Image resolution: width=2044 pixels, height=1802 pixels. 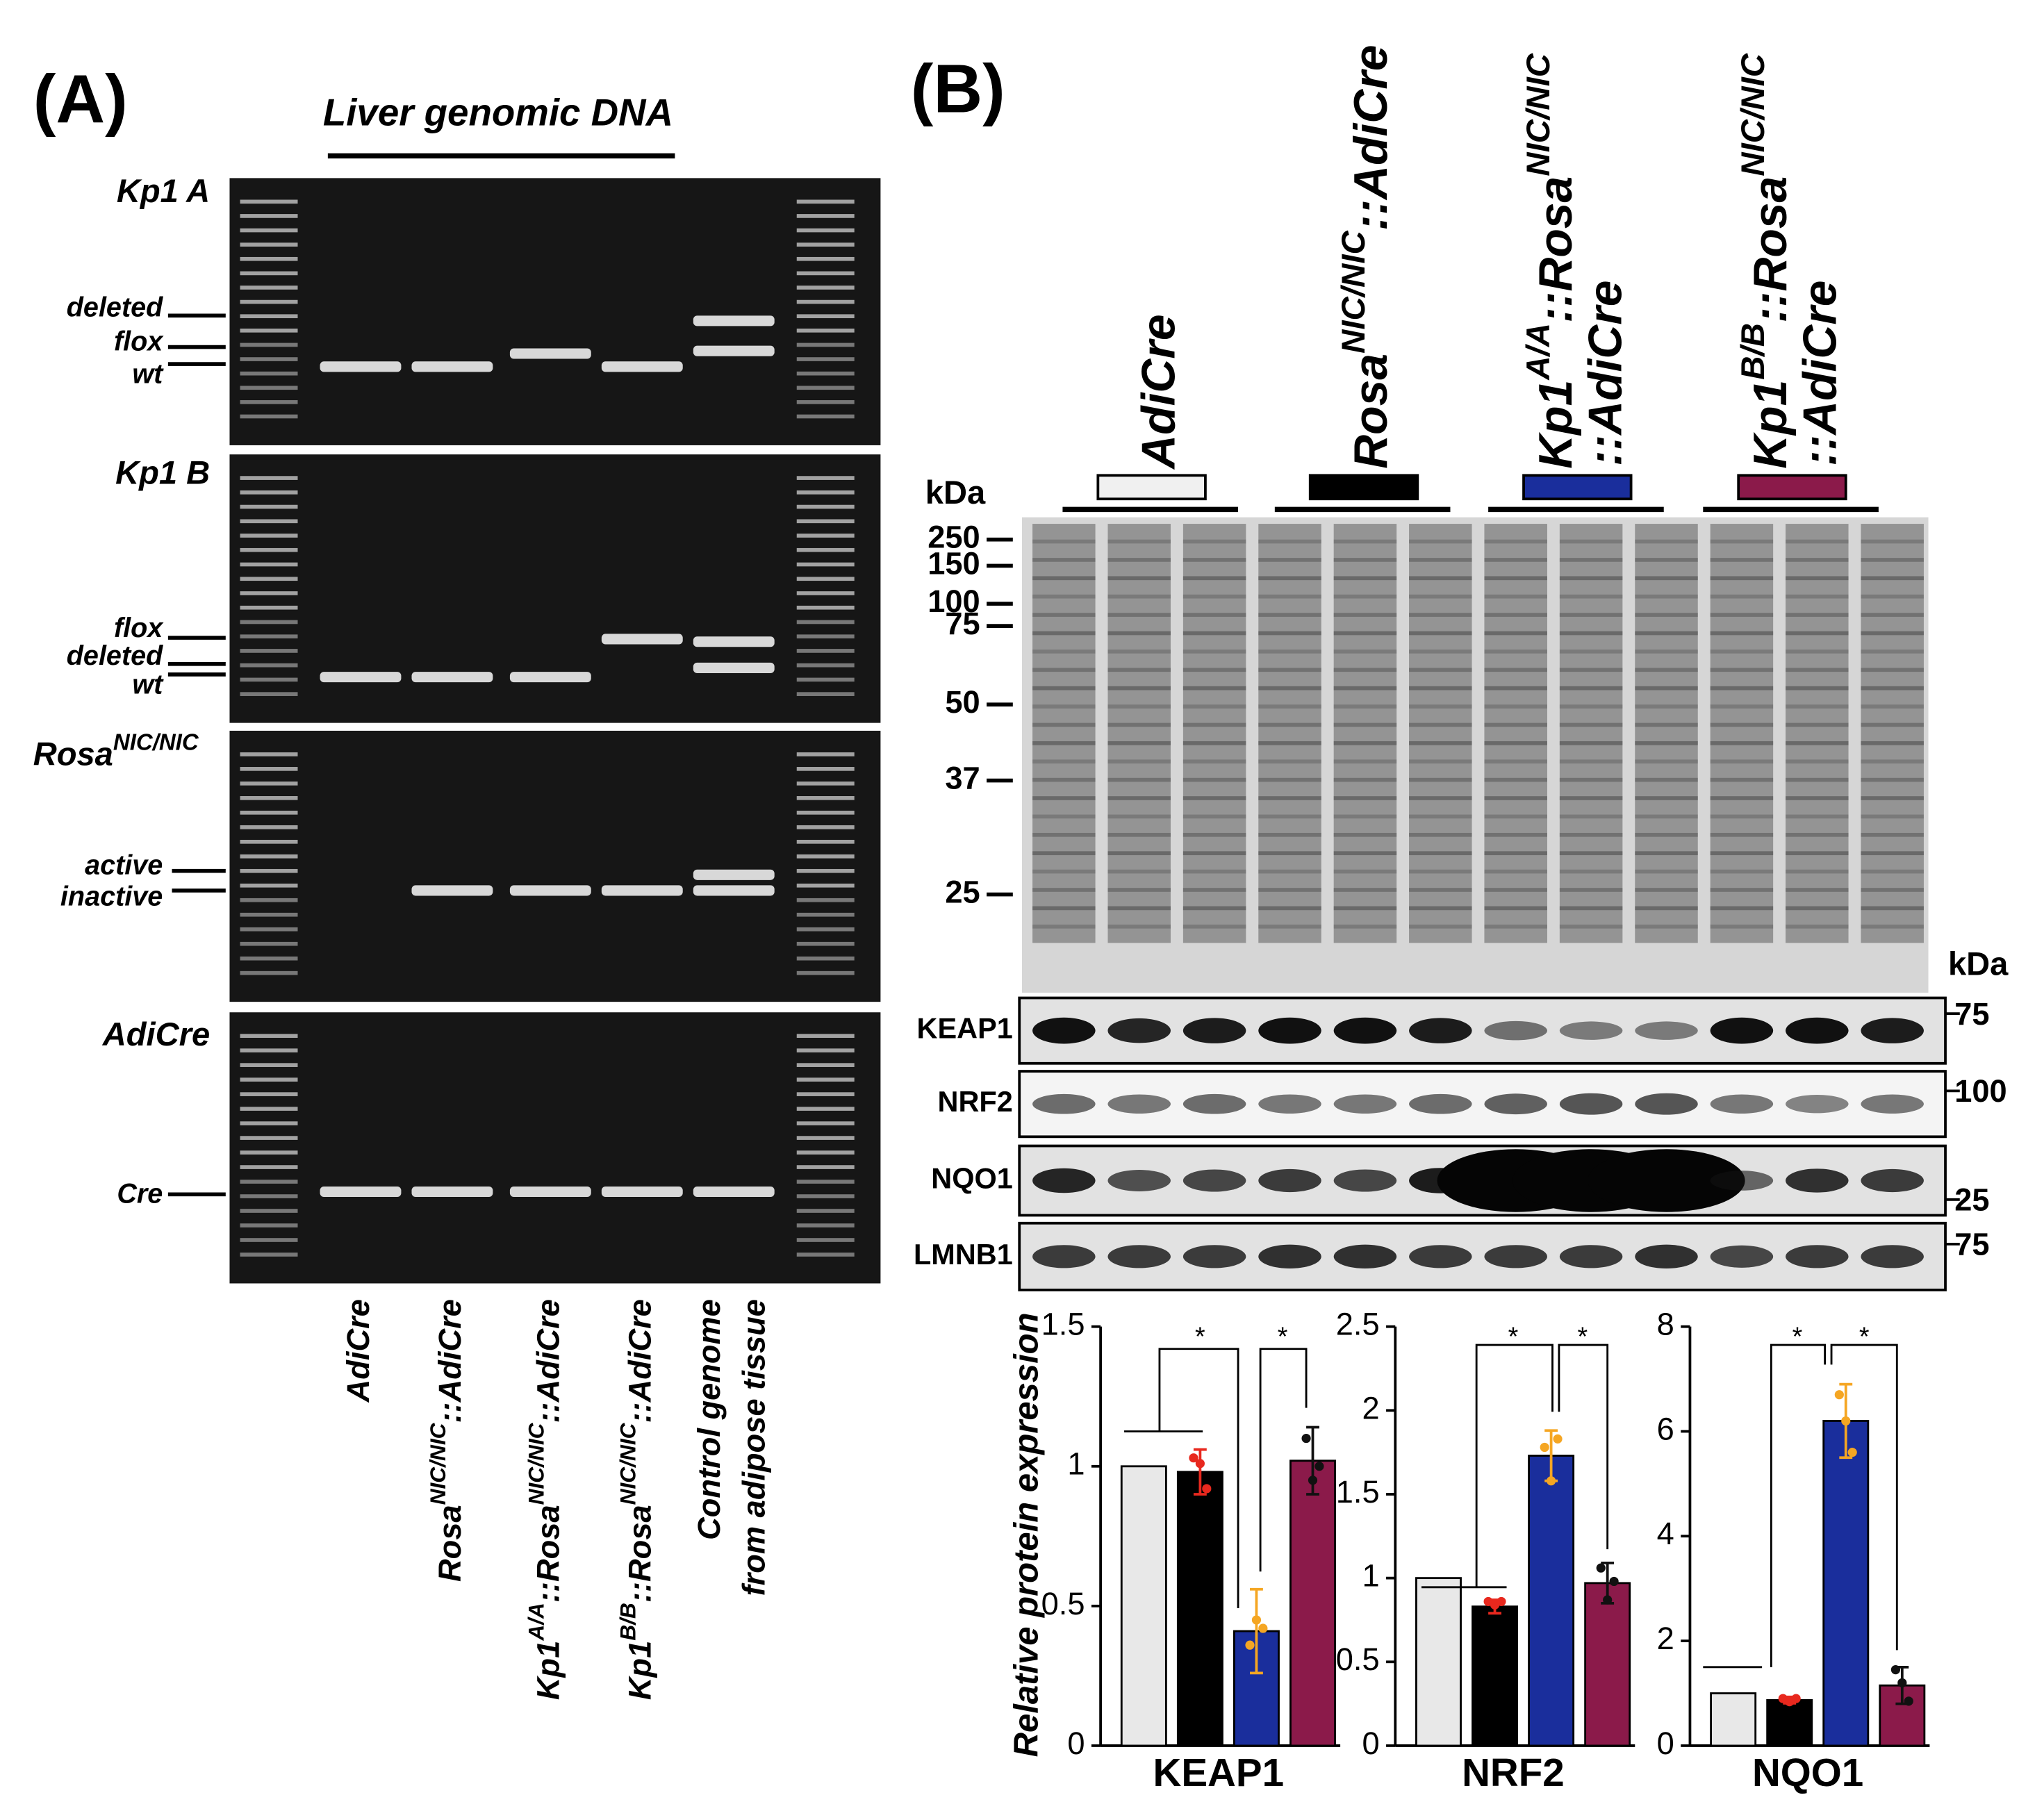 I want to click on marker-label: 250, so click(x=954, y=537).